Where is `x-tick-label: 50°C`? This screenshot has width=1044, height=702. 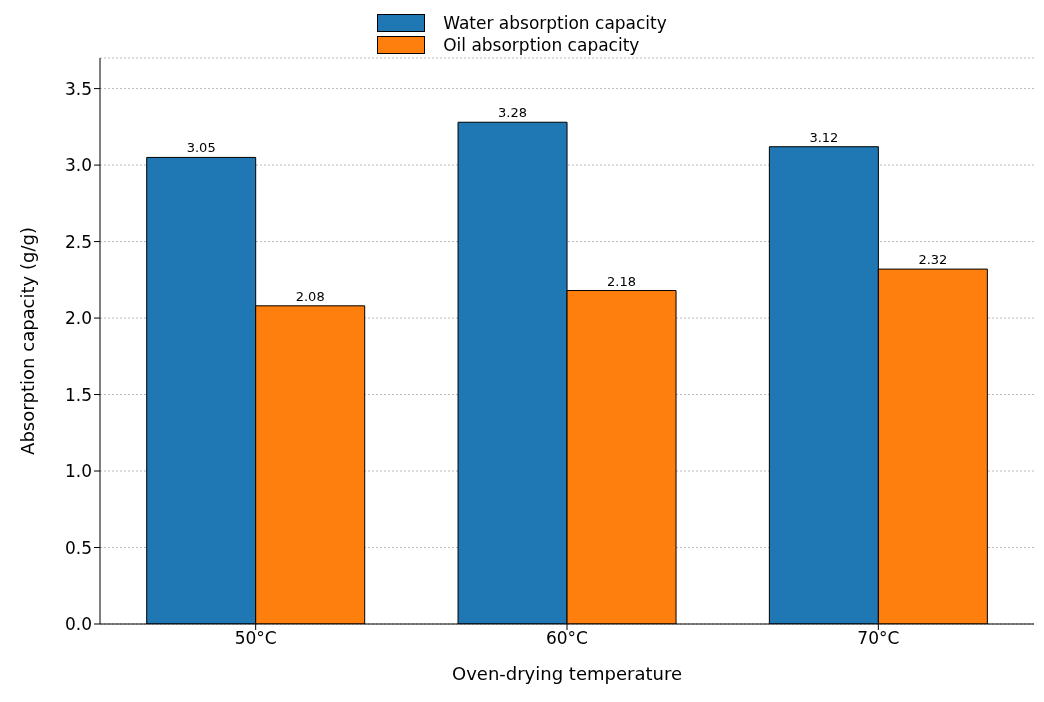
x-tick-label: 50°C is located at coordinates (255, 638).